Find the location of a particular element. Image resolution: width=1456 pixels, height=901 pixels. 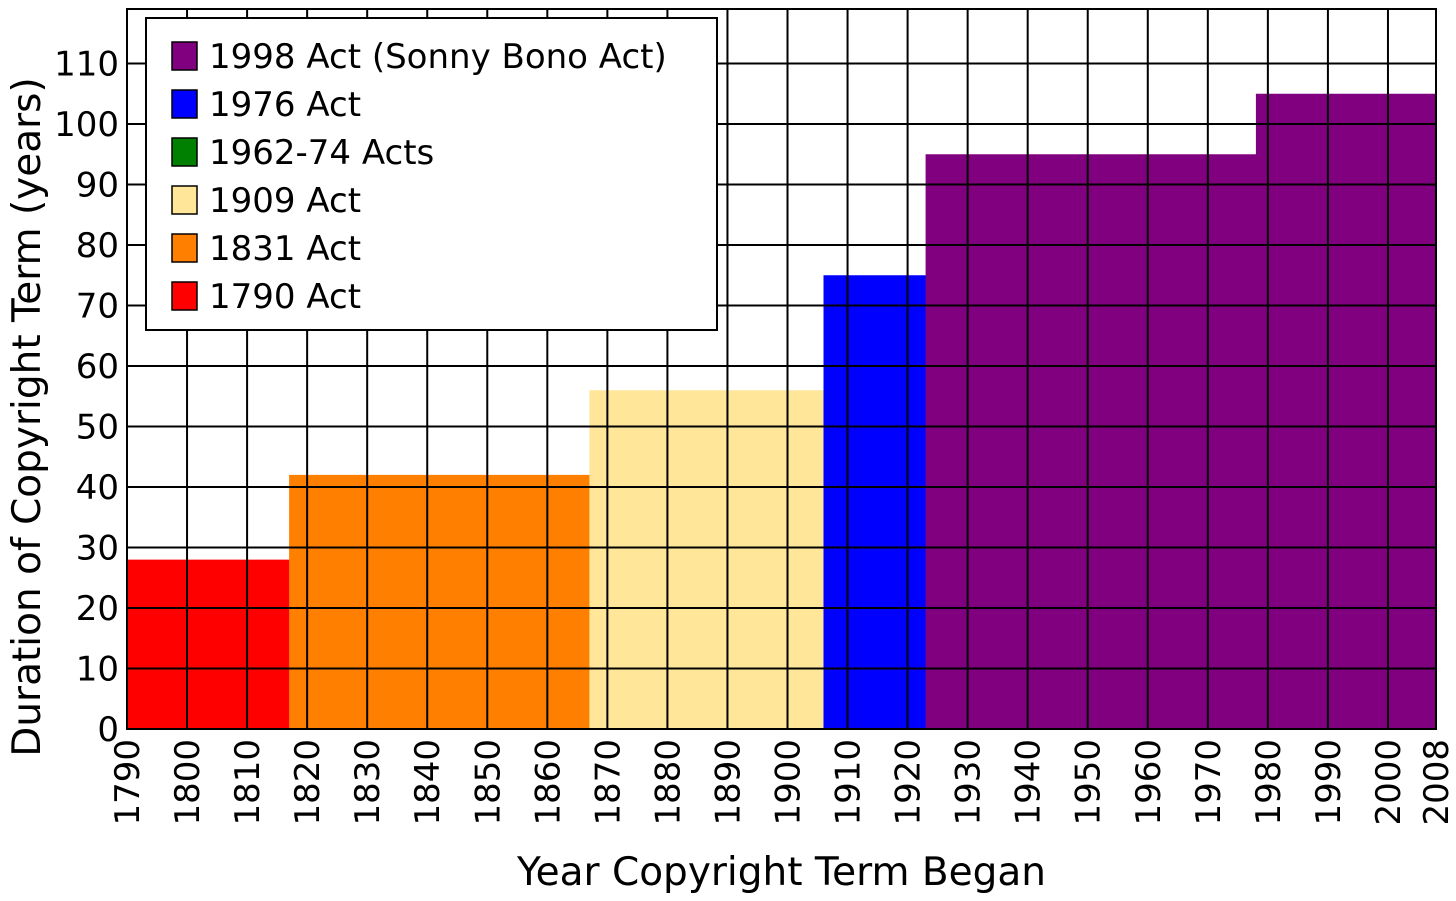

x-tick-label: 1990 is located at coordinates (1329, 782).